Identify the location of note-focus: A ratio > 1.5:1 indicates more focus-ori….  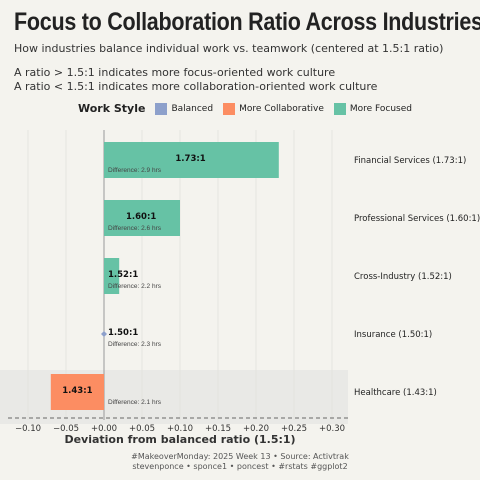
(175, 72).